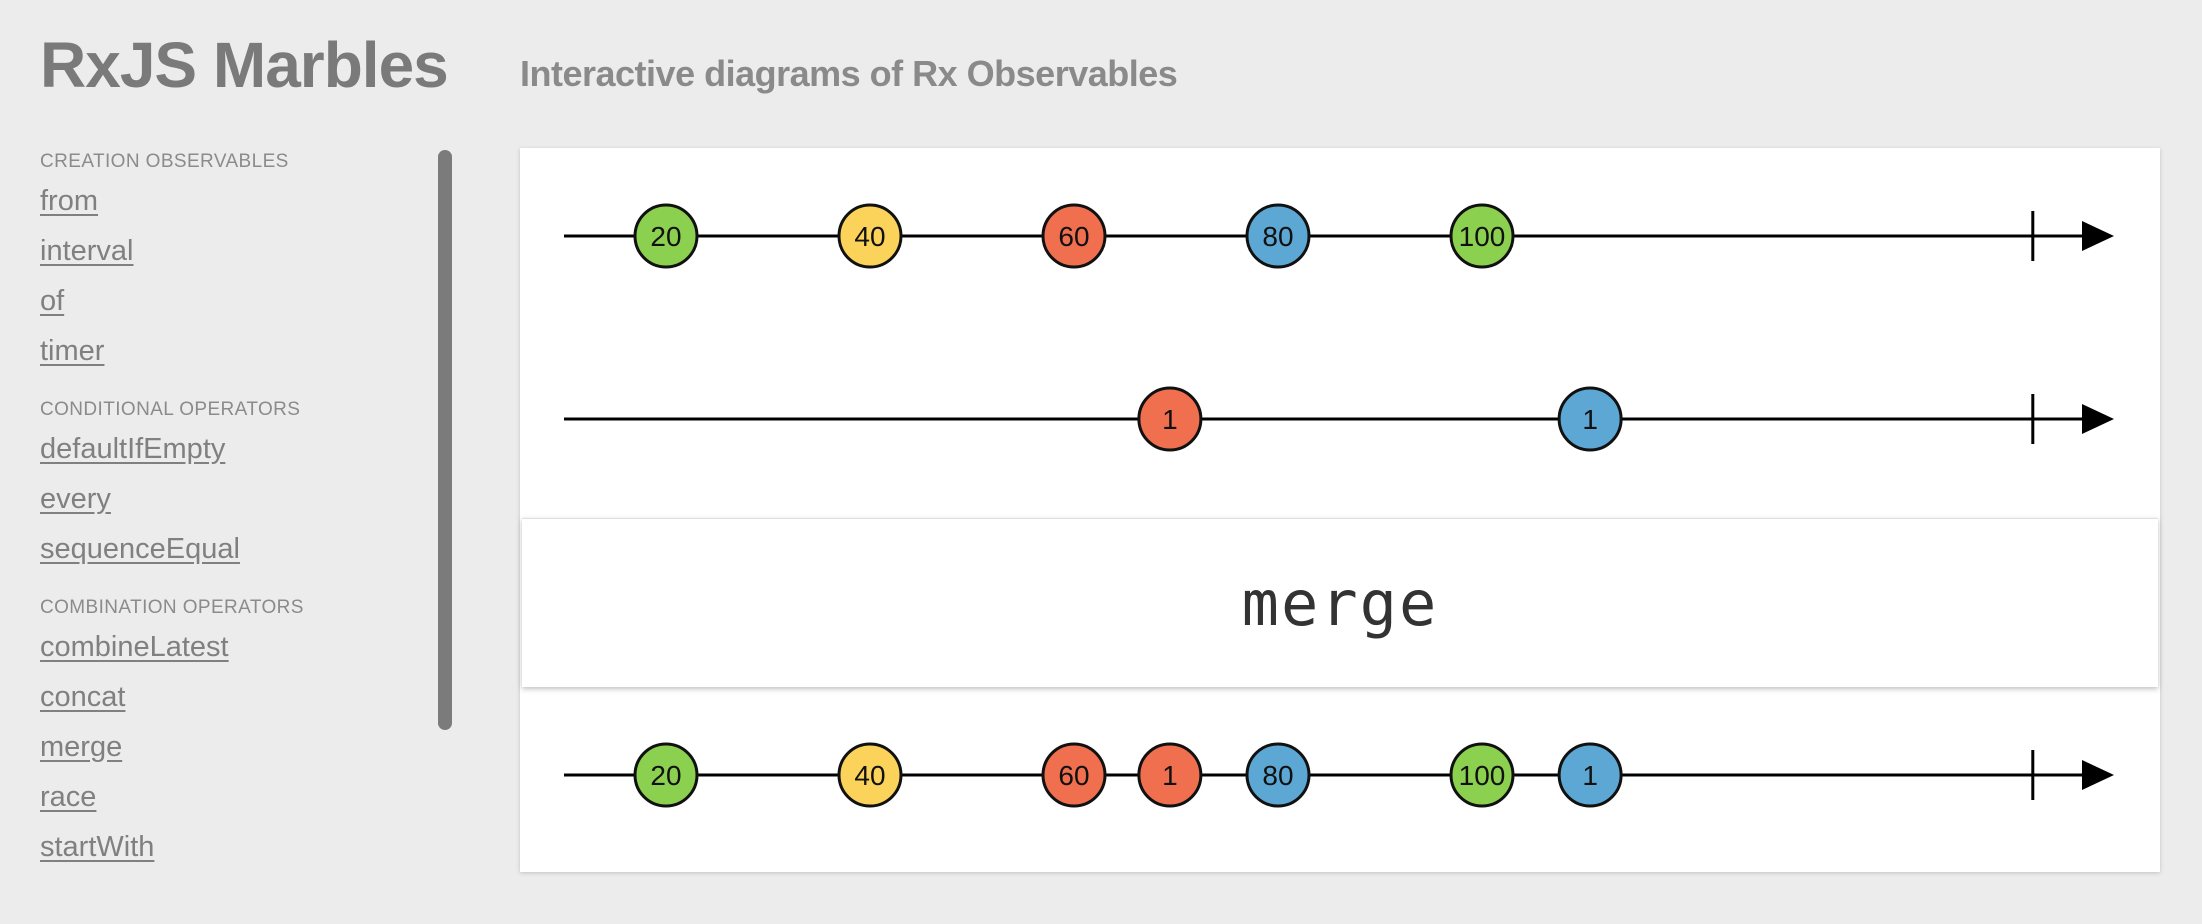  I want to click on nav-link-startwith: startWith, so click(97, 847).